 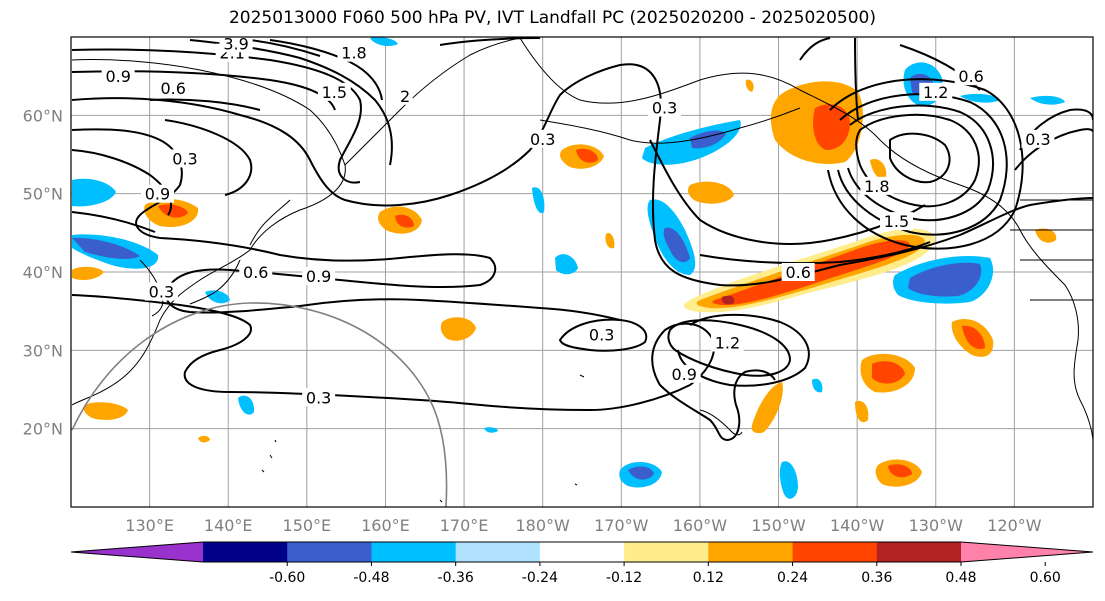 What do you see at coordinates (936, 525) in the screenshot?
I see `lon-tick-label: 130°W` at bounding box center [936, 525].